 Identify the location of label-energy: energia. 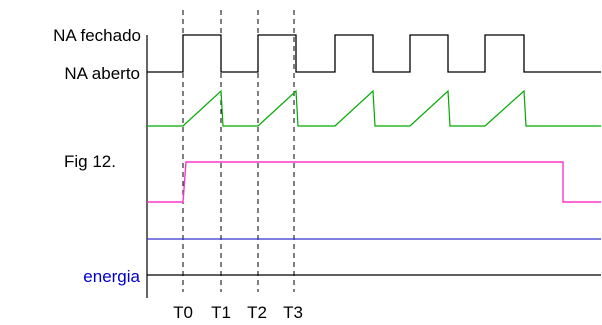
(111, 276).